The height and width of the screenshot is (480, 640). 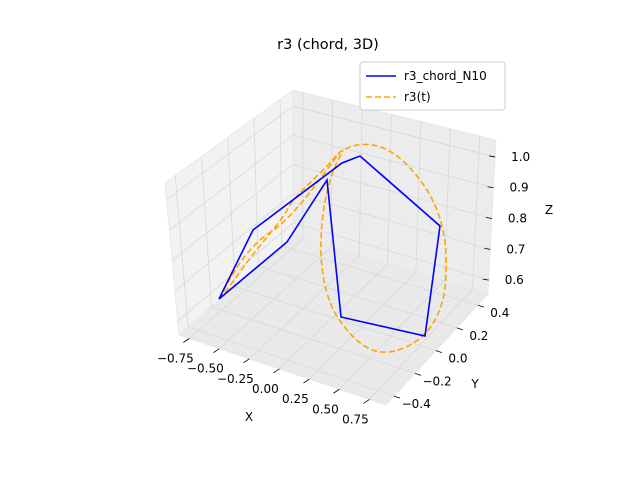 What do you see at coordinates (515, 249) in the screenshot?
I see `z-tick-label: 0.7` at bounding box center [515, 249].